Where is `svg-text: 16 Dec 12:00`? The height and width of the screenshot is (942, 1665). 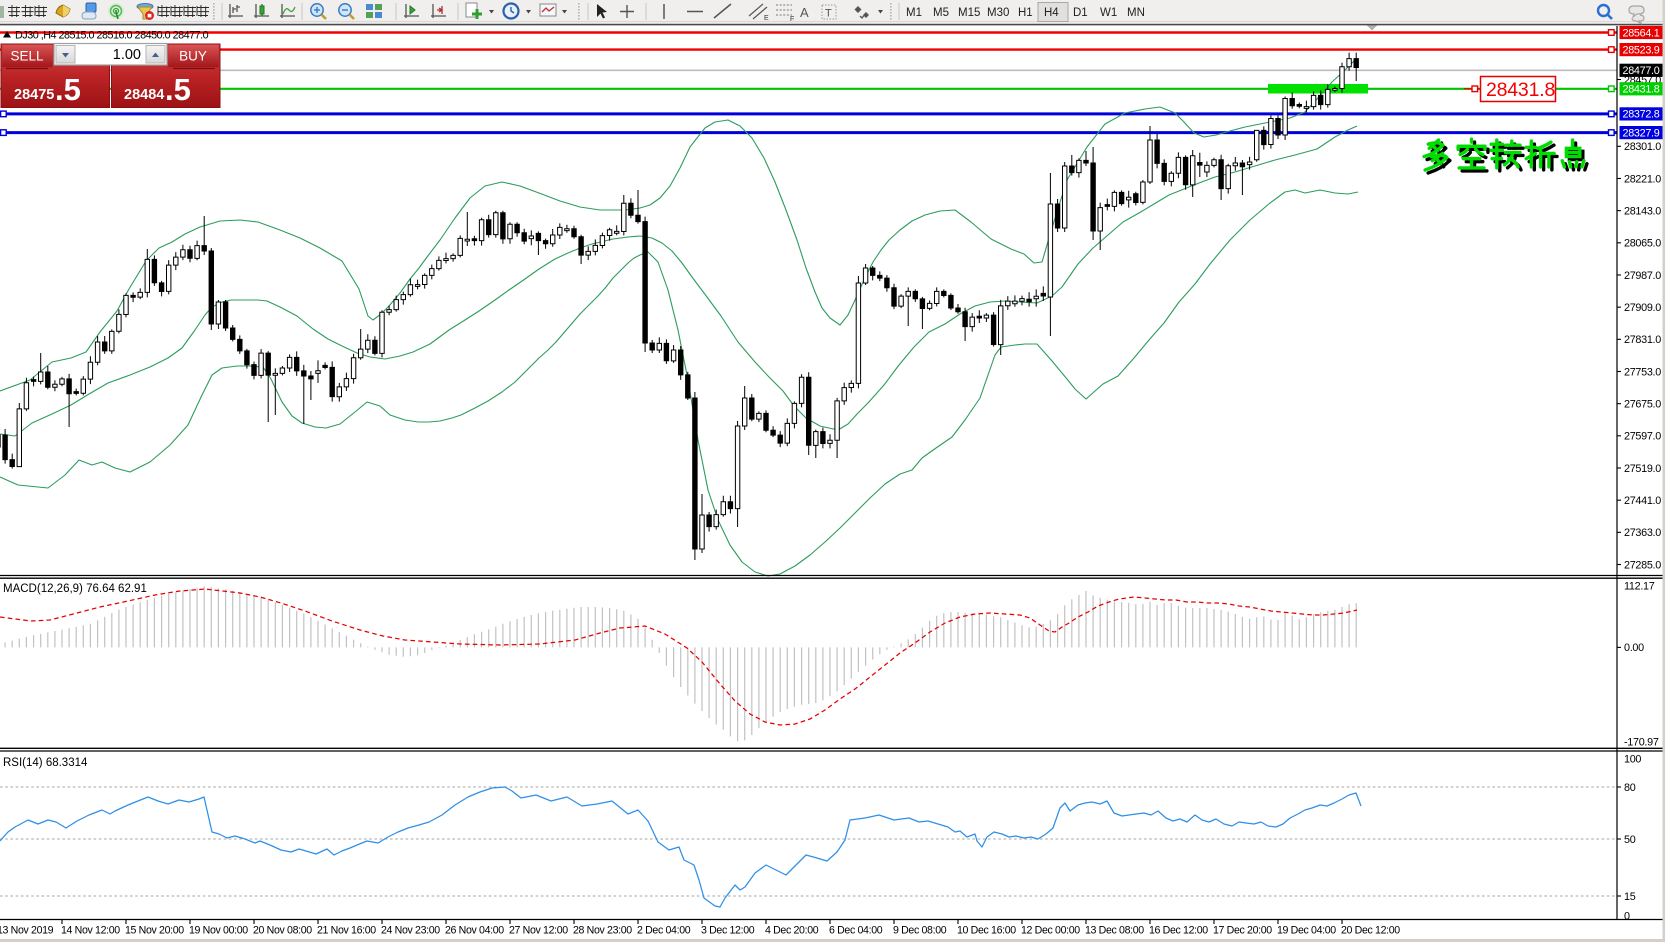 svg-text: 16 Dec 12:00 is located at coordinates (1178, 931).